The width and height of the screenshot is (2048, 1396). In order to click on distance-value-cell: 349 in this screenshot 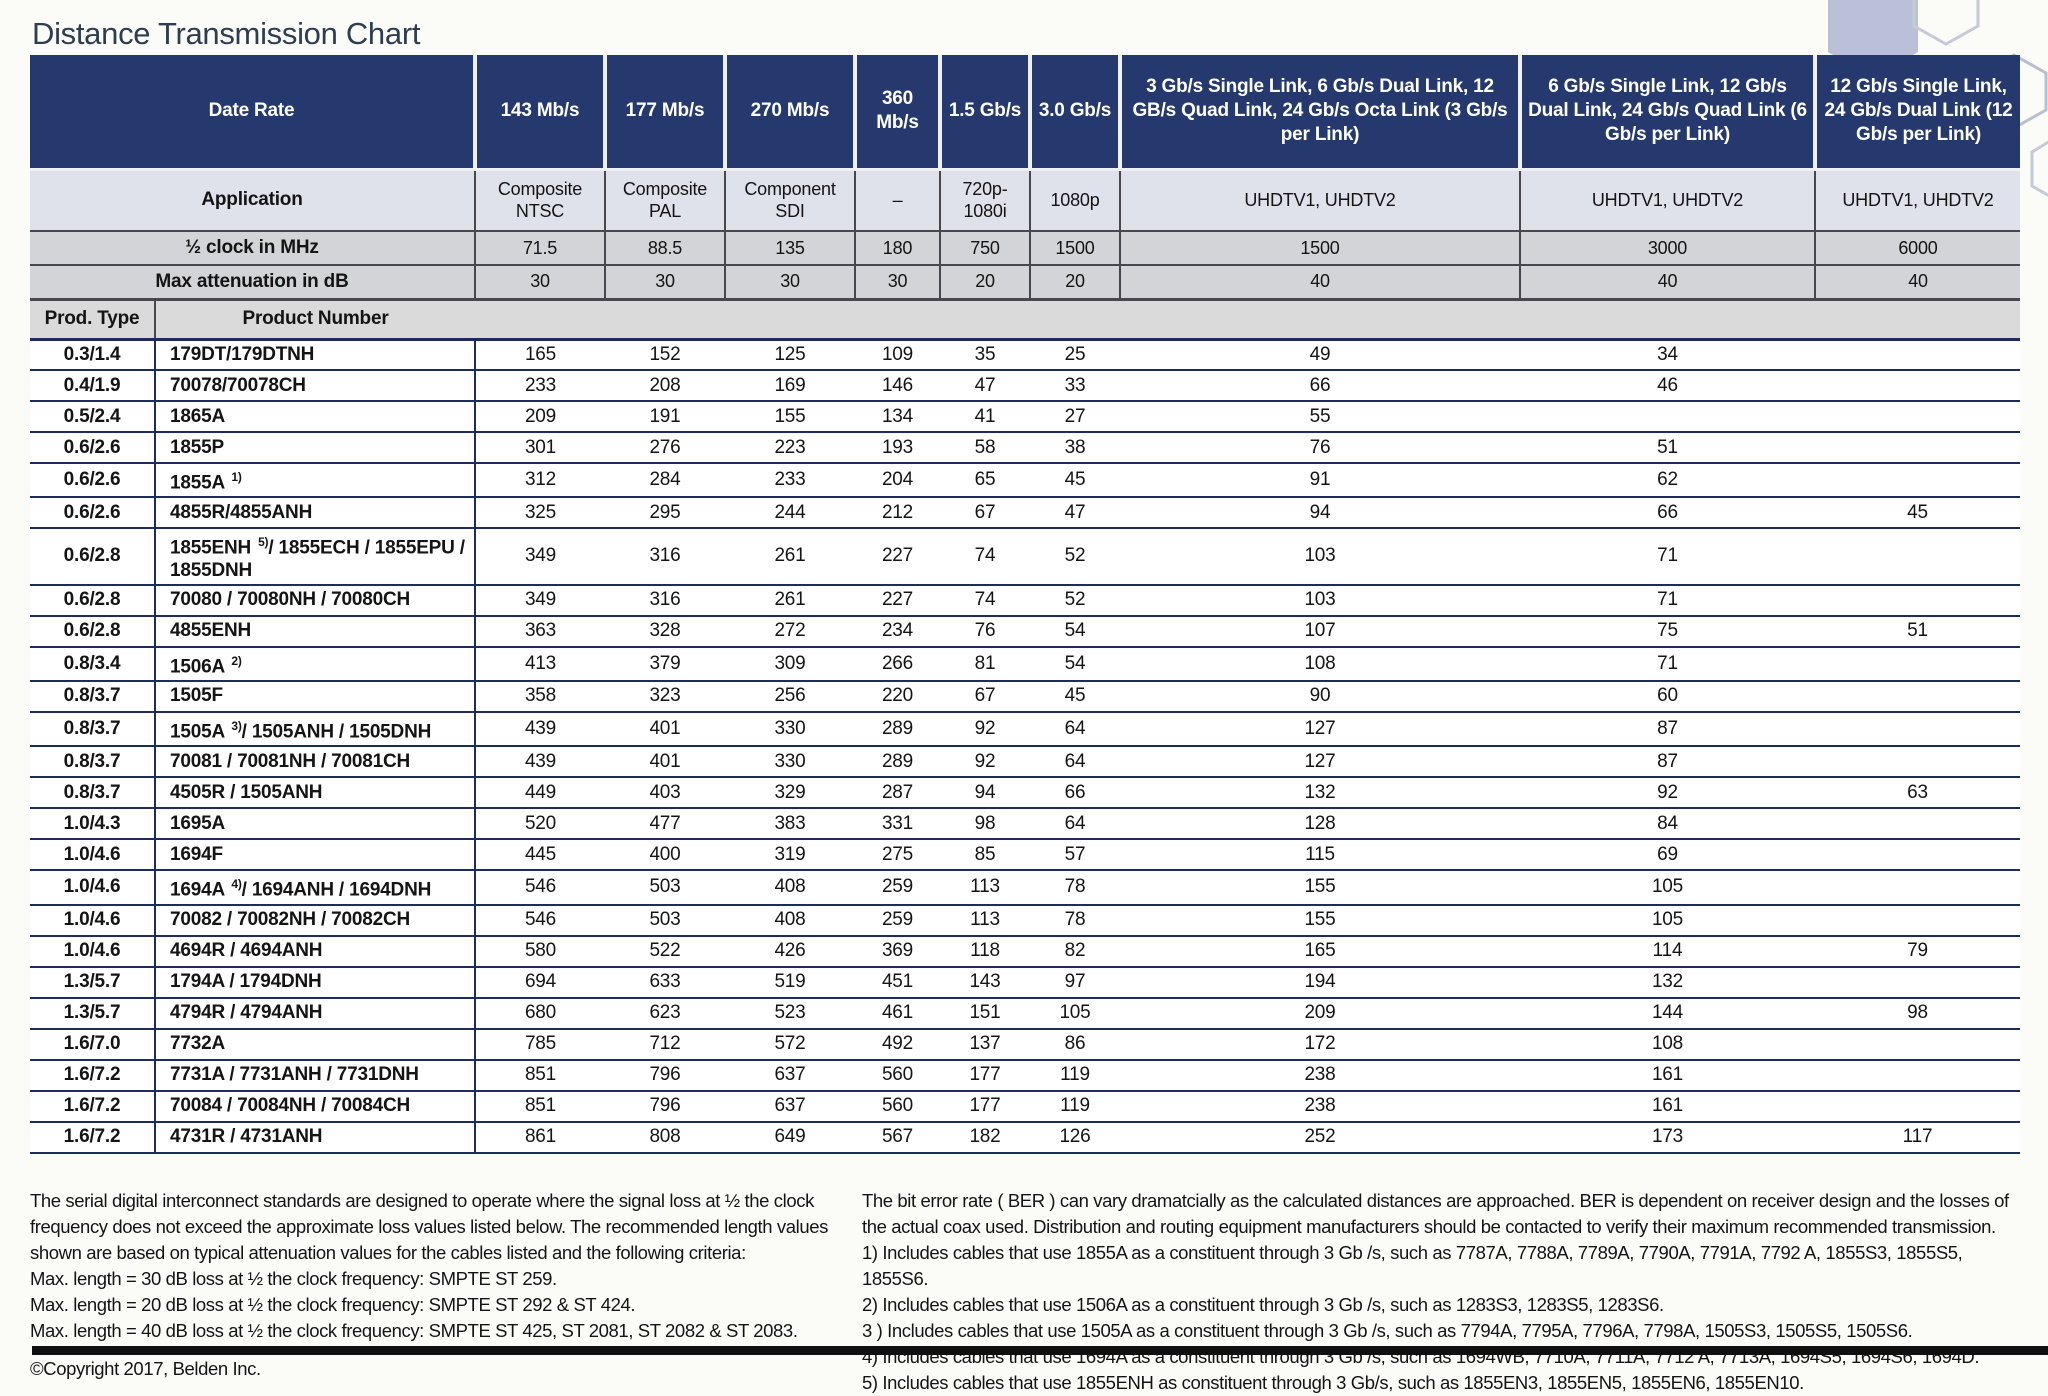, I will do `click(540, 600)`.